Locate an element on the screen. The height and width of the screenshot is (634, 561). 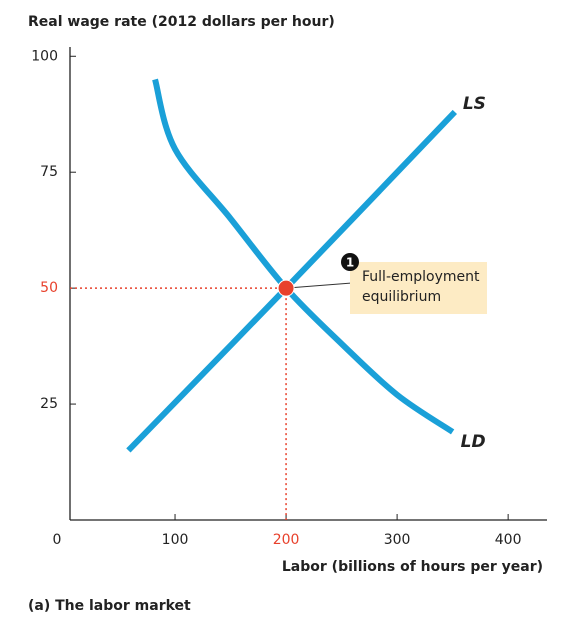
y-axis-title: Real wage rate (2012 dollars per hour) is located at coordinates (181, 22).